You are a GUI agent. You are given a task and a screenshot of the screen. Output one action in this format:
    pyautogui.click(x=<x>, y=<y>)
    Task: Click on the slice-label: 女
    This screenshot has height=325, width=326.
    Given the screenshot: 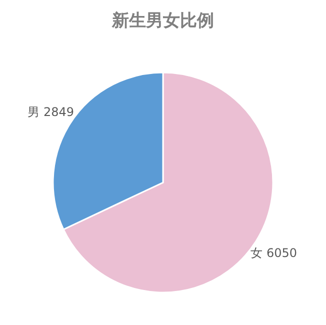 What is the action you would take?
    pyautogui.click(x=256, y=253)
    